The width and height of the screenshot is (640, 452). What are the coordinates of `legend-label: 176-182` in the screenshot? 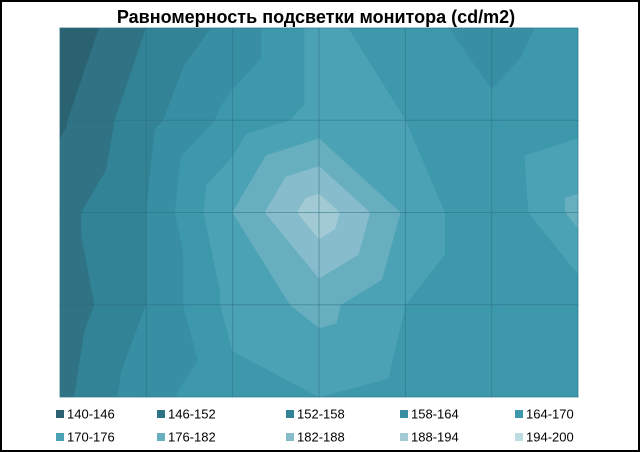 It's located at (192, 436).